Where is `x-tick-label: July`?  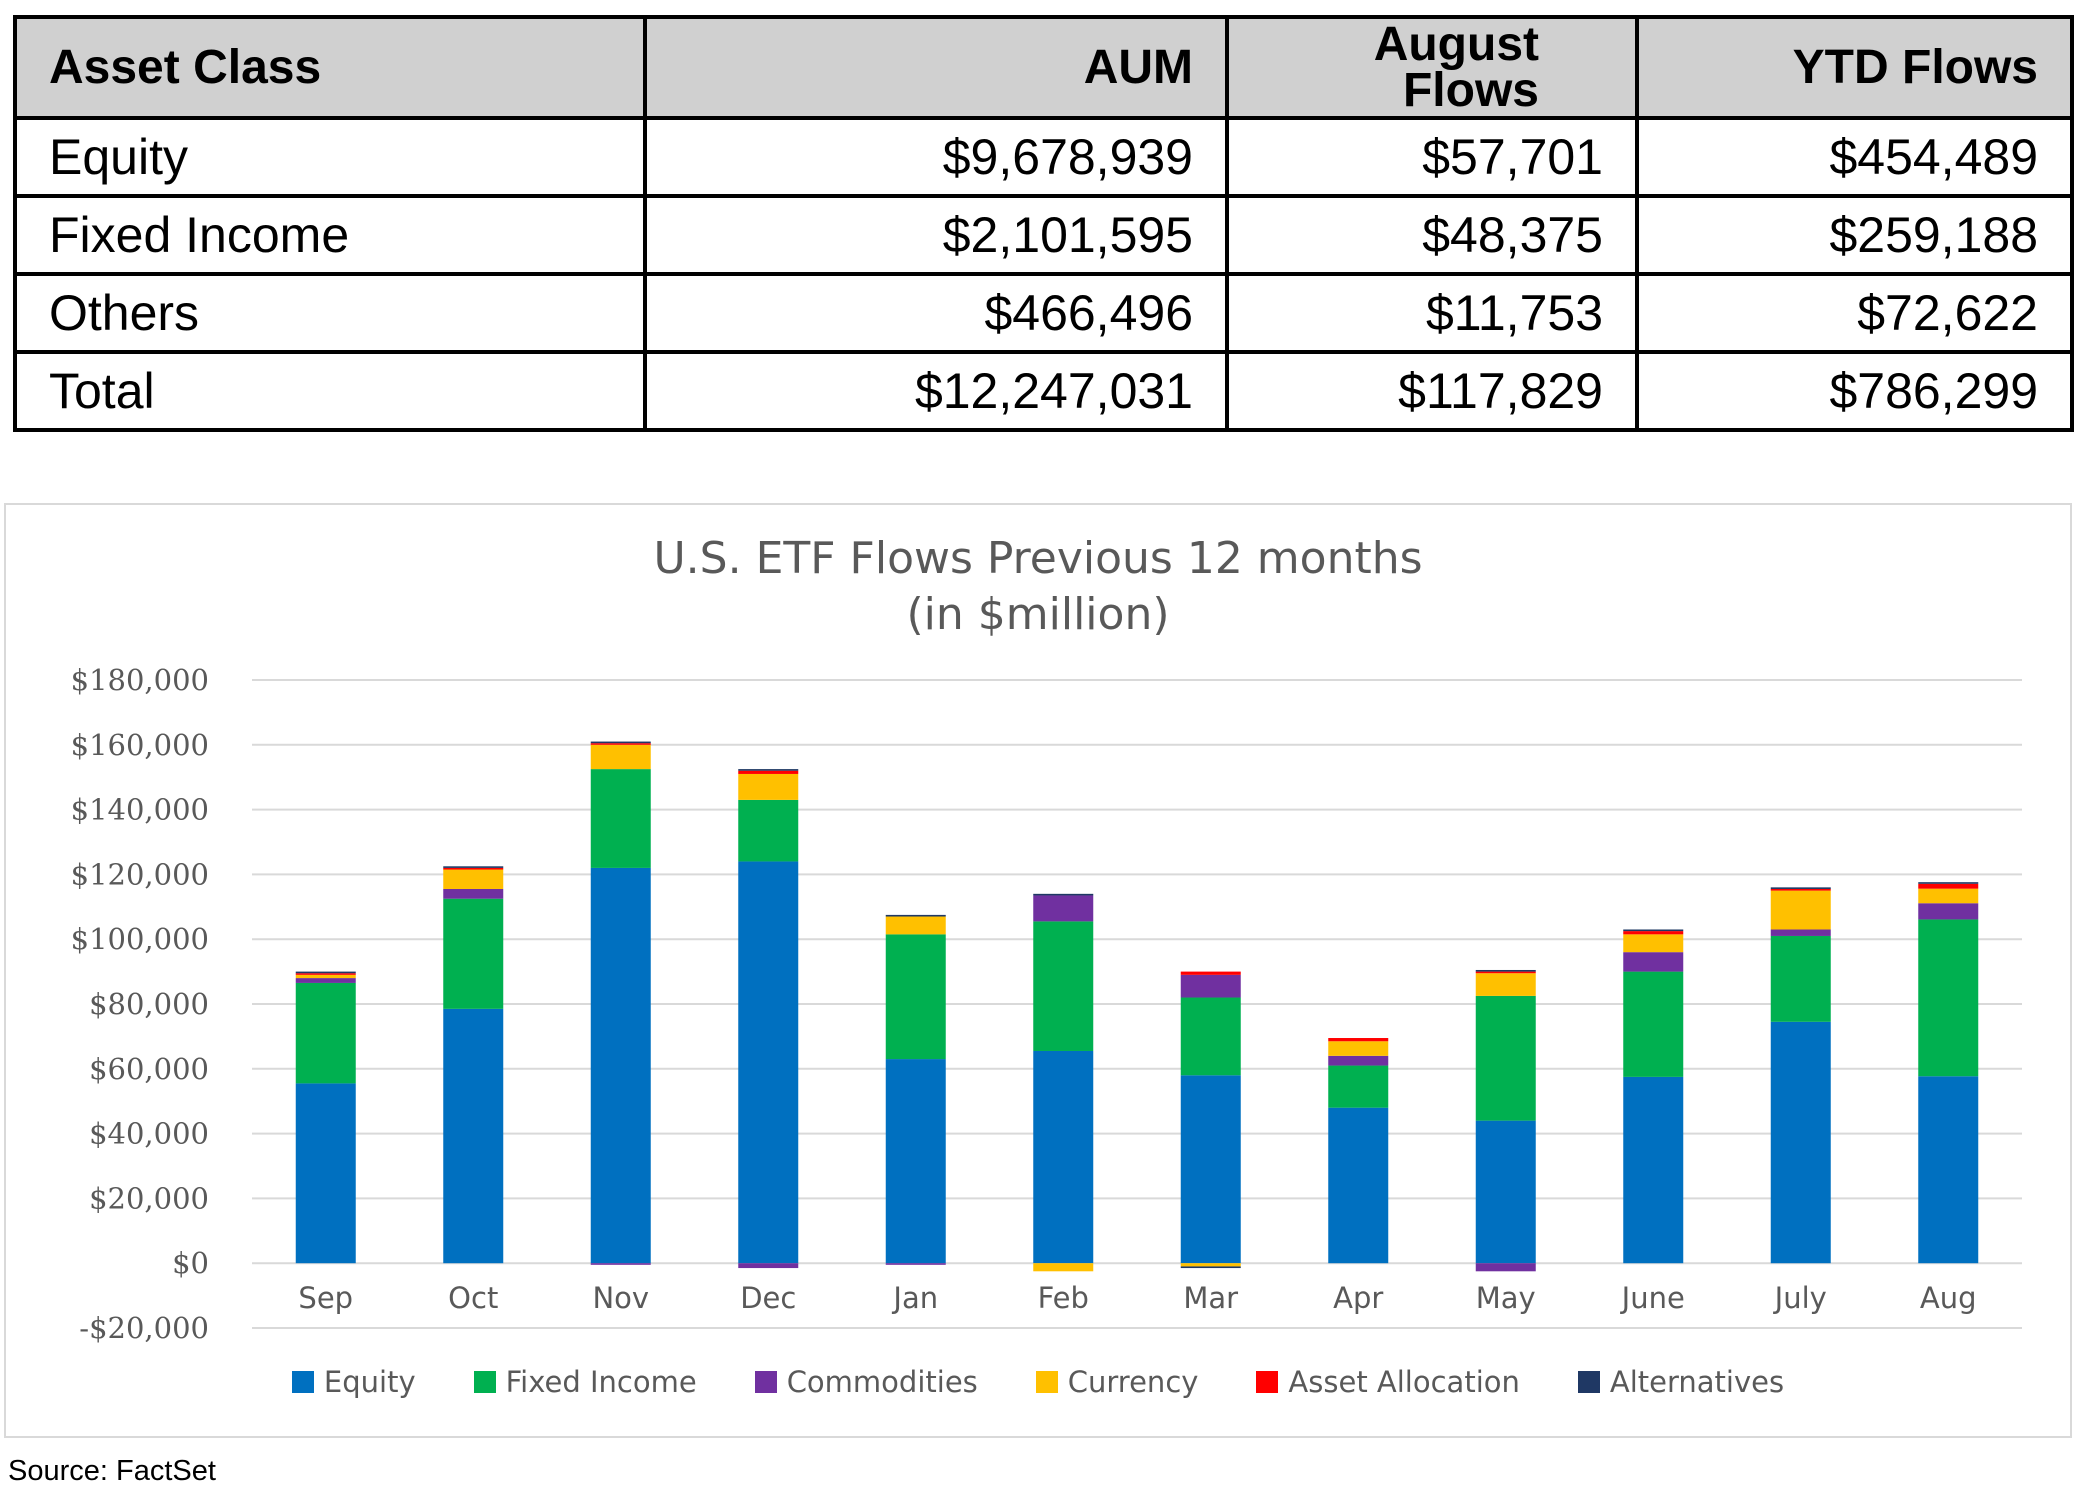
x-tick-label: July is located at coordinates (1800, 1298).